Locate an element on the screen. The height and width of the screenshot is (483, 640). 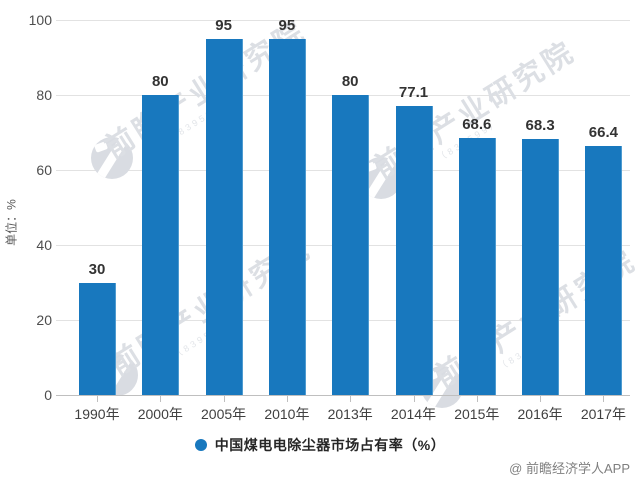
x-axis-line is located at coordinates (343, 395).